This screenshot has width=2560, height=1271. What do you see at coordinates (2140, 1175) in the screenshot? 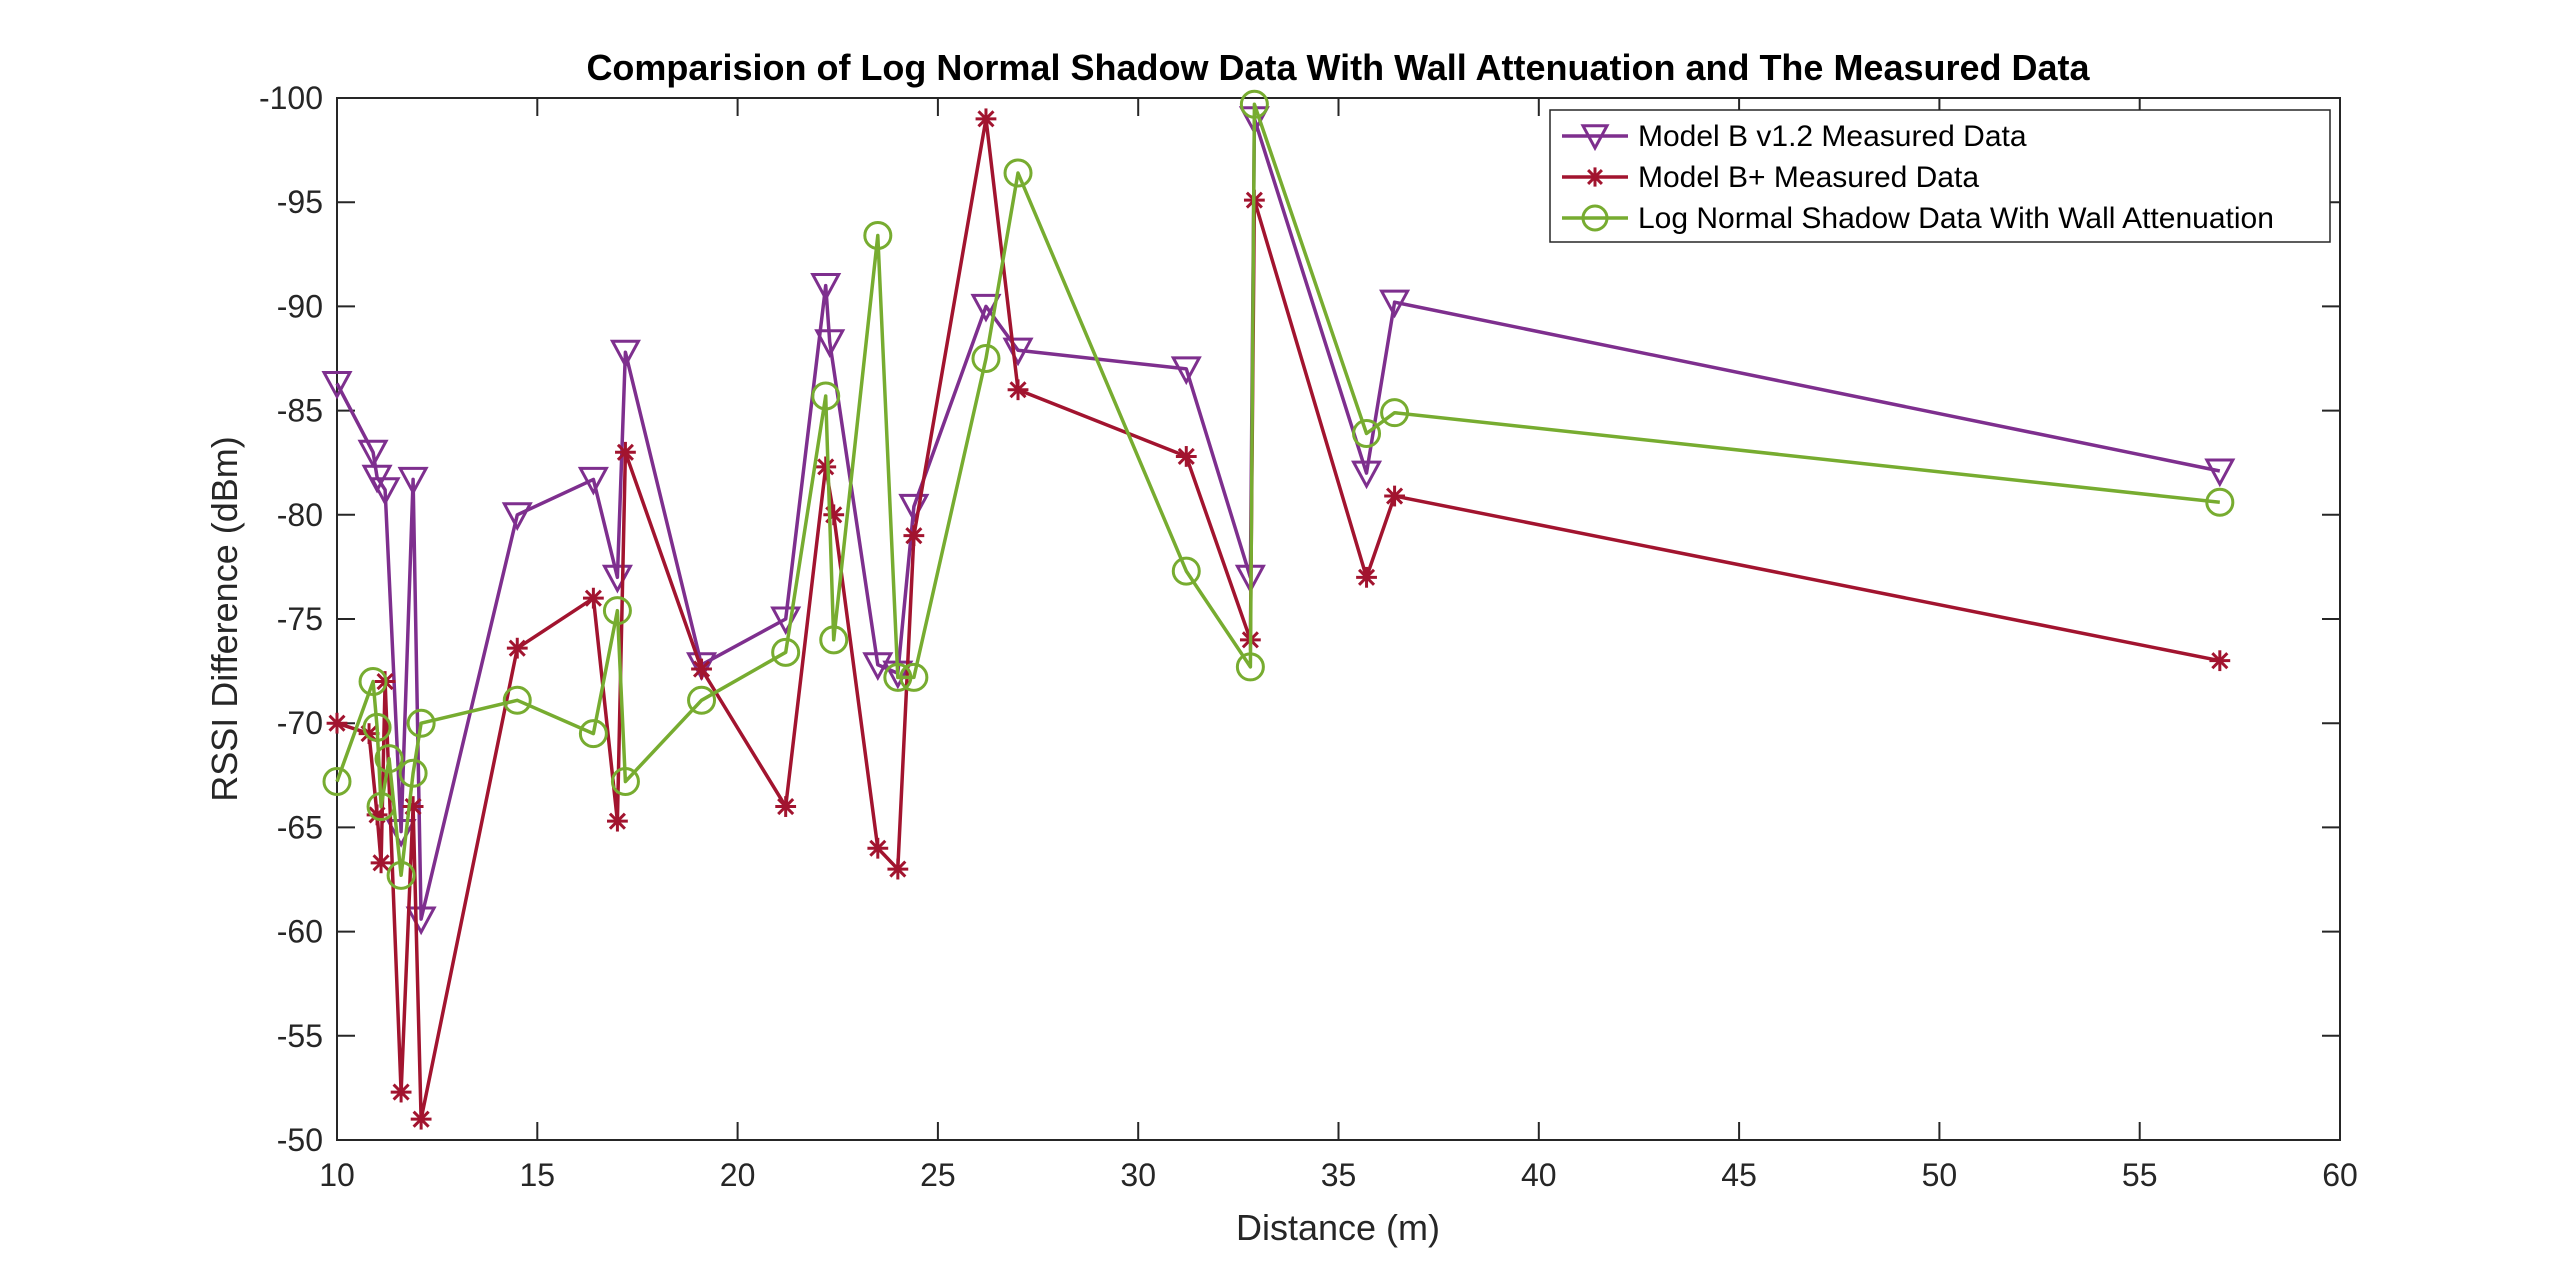
I see `x-tick-label: 55` at bounding box center [2140, 1175].